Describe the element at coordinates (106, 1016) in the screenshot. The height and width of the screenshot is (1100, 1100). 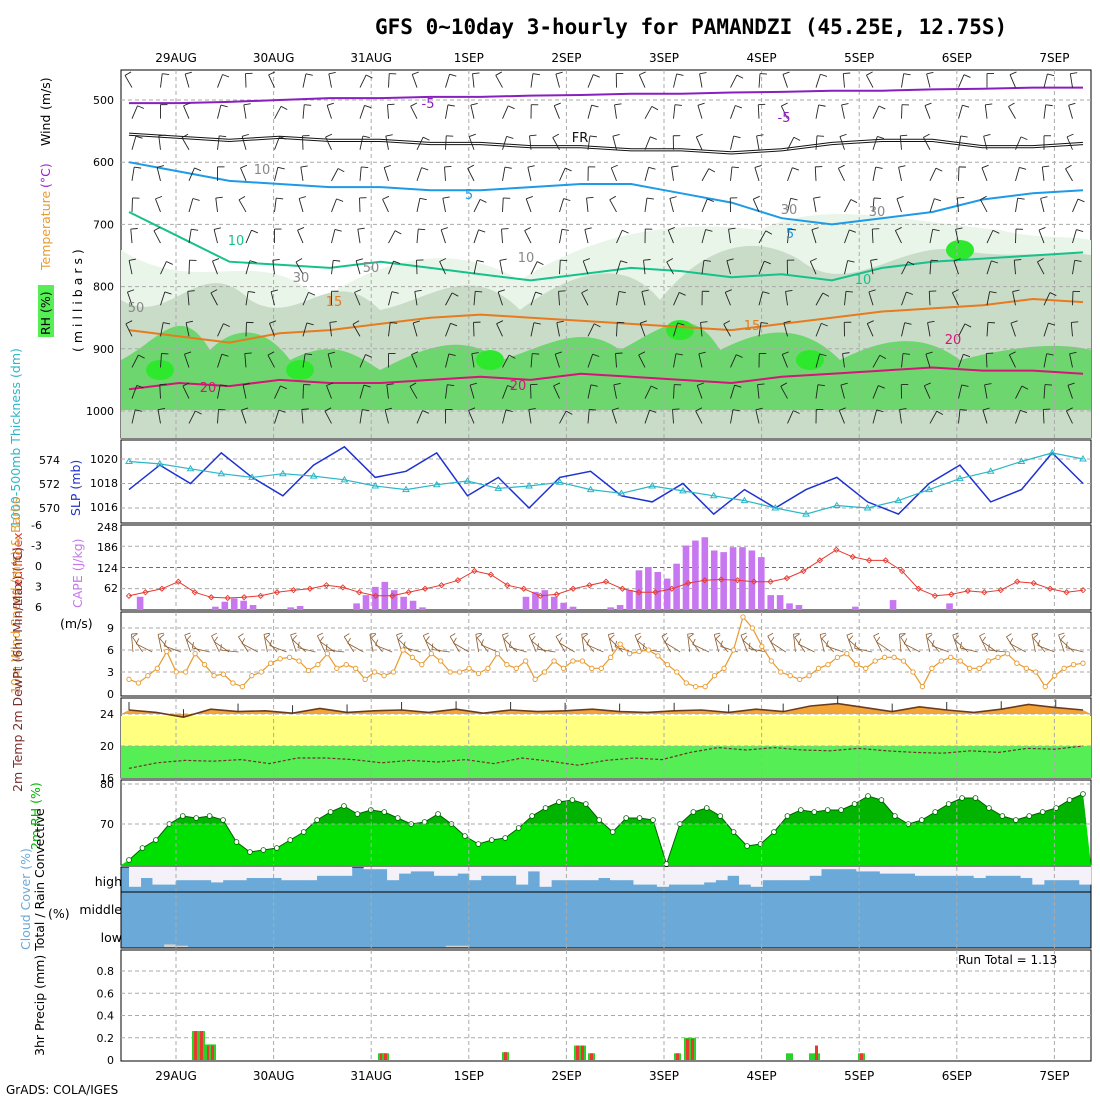
I see `precip-tick-label: 0.4` at that location.